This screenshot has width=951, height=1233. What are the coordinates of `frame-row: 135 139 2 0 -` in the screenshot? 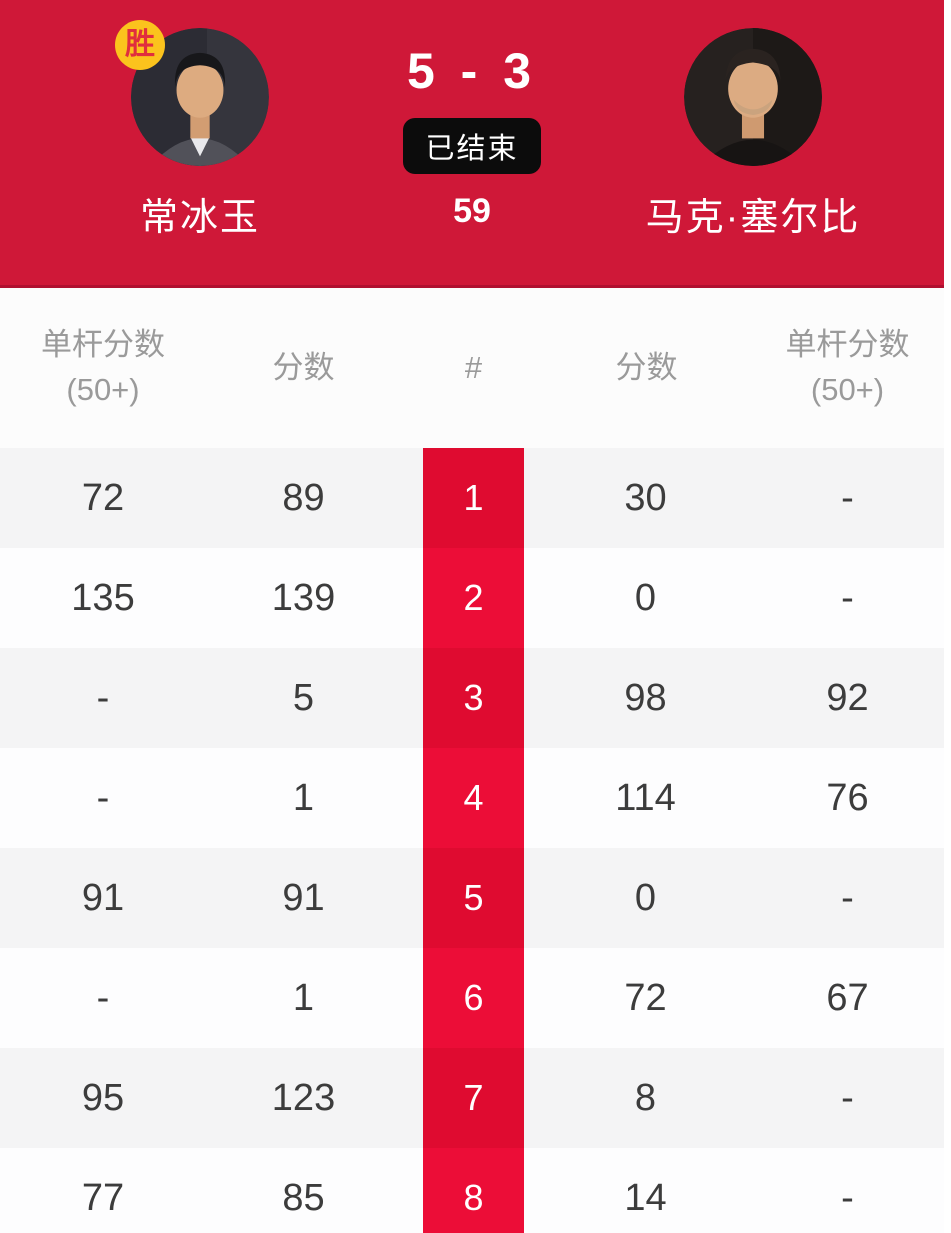 It's located at (472, 598).